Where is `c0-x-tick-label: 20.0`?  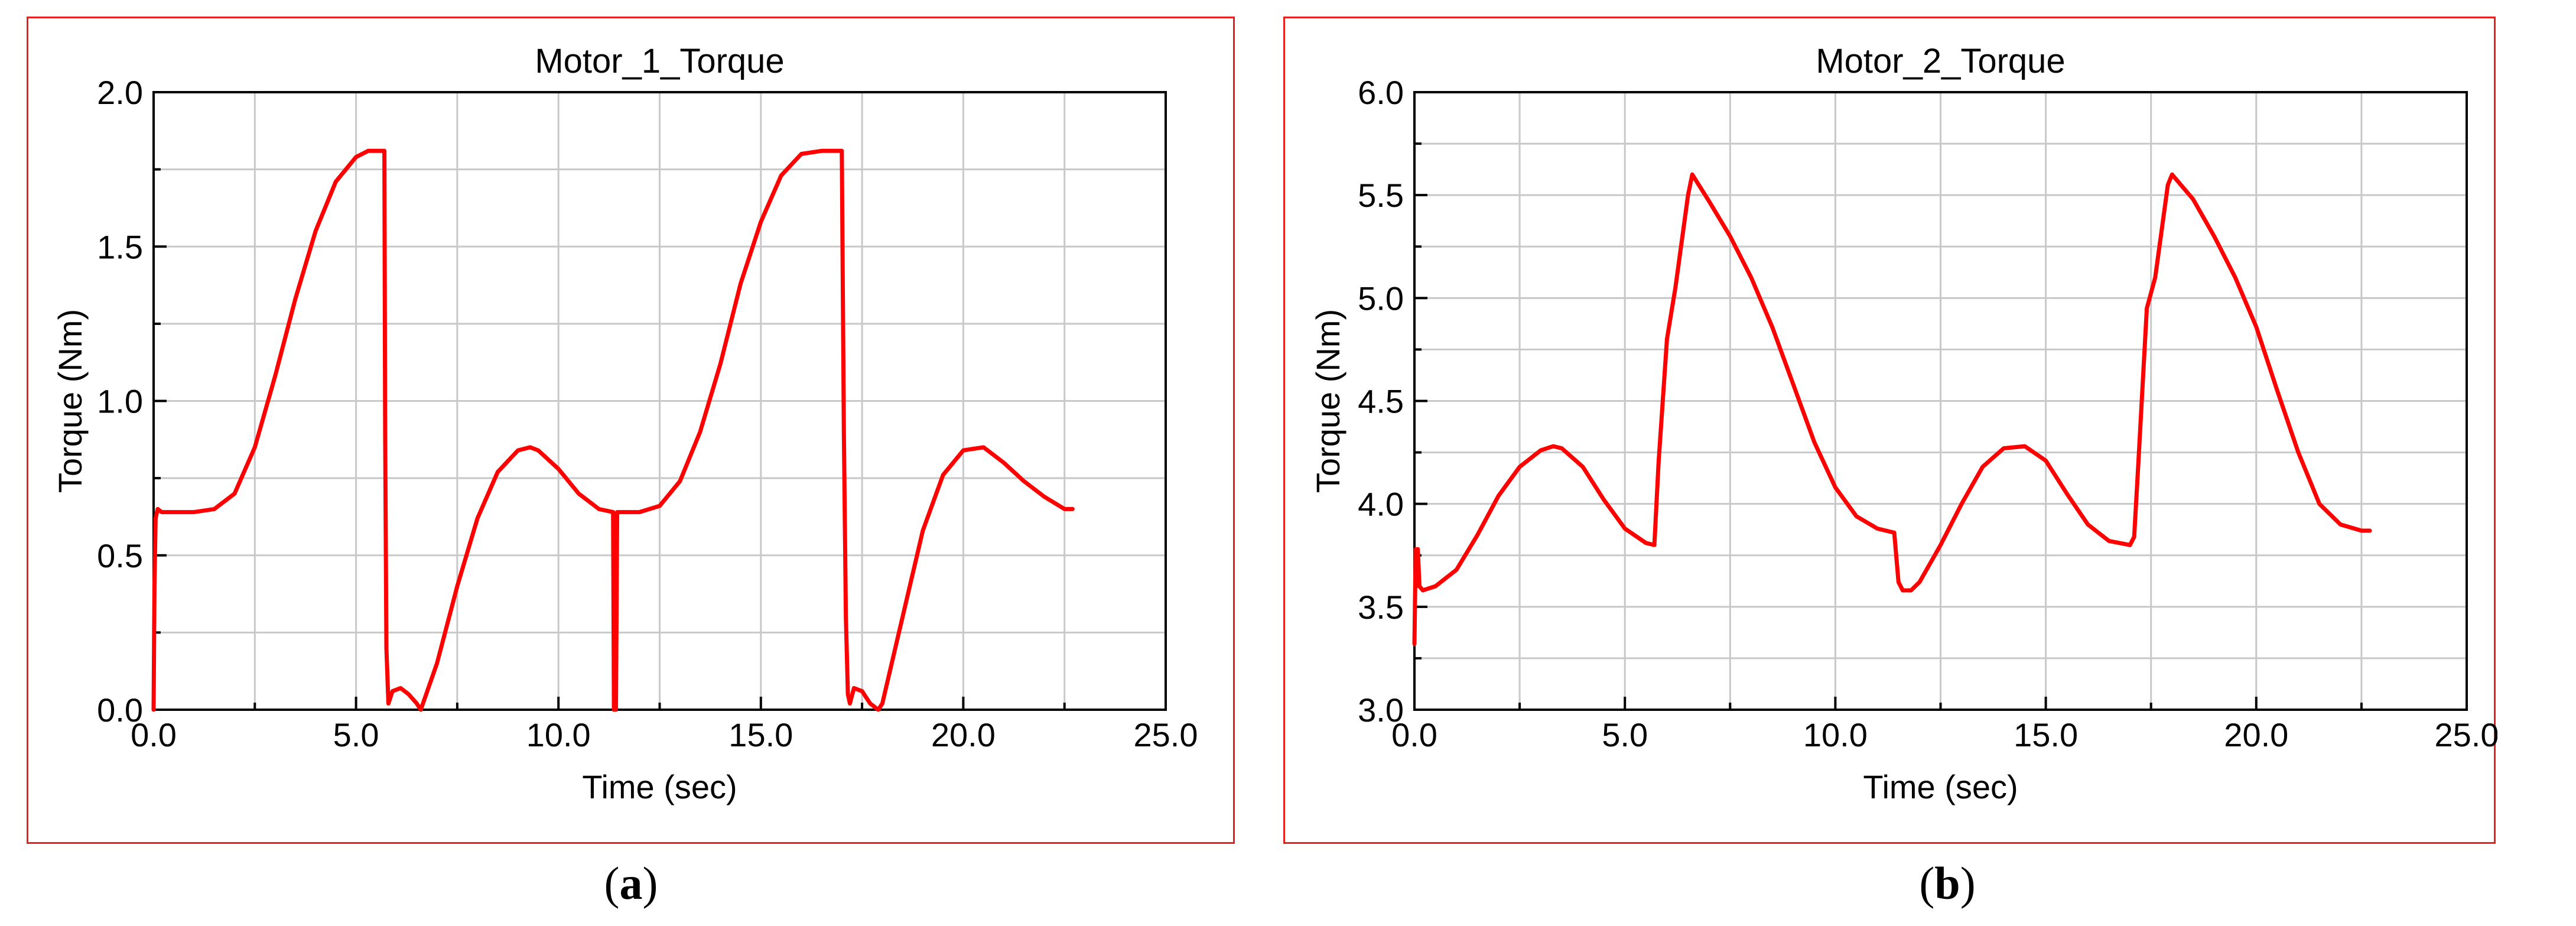
c0-x-tick-label: 20.0 is located at coordinates (964, 734).